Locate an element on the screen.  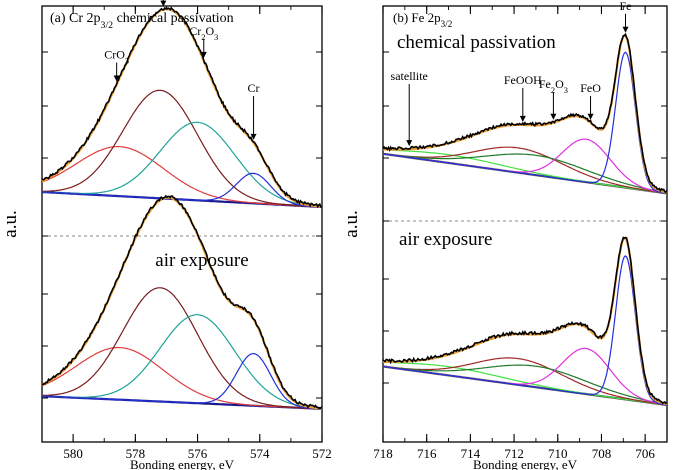
x-tick-label: 706 is located at coordinates (645, 453).